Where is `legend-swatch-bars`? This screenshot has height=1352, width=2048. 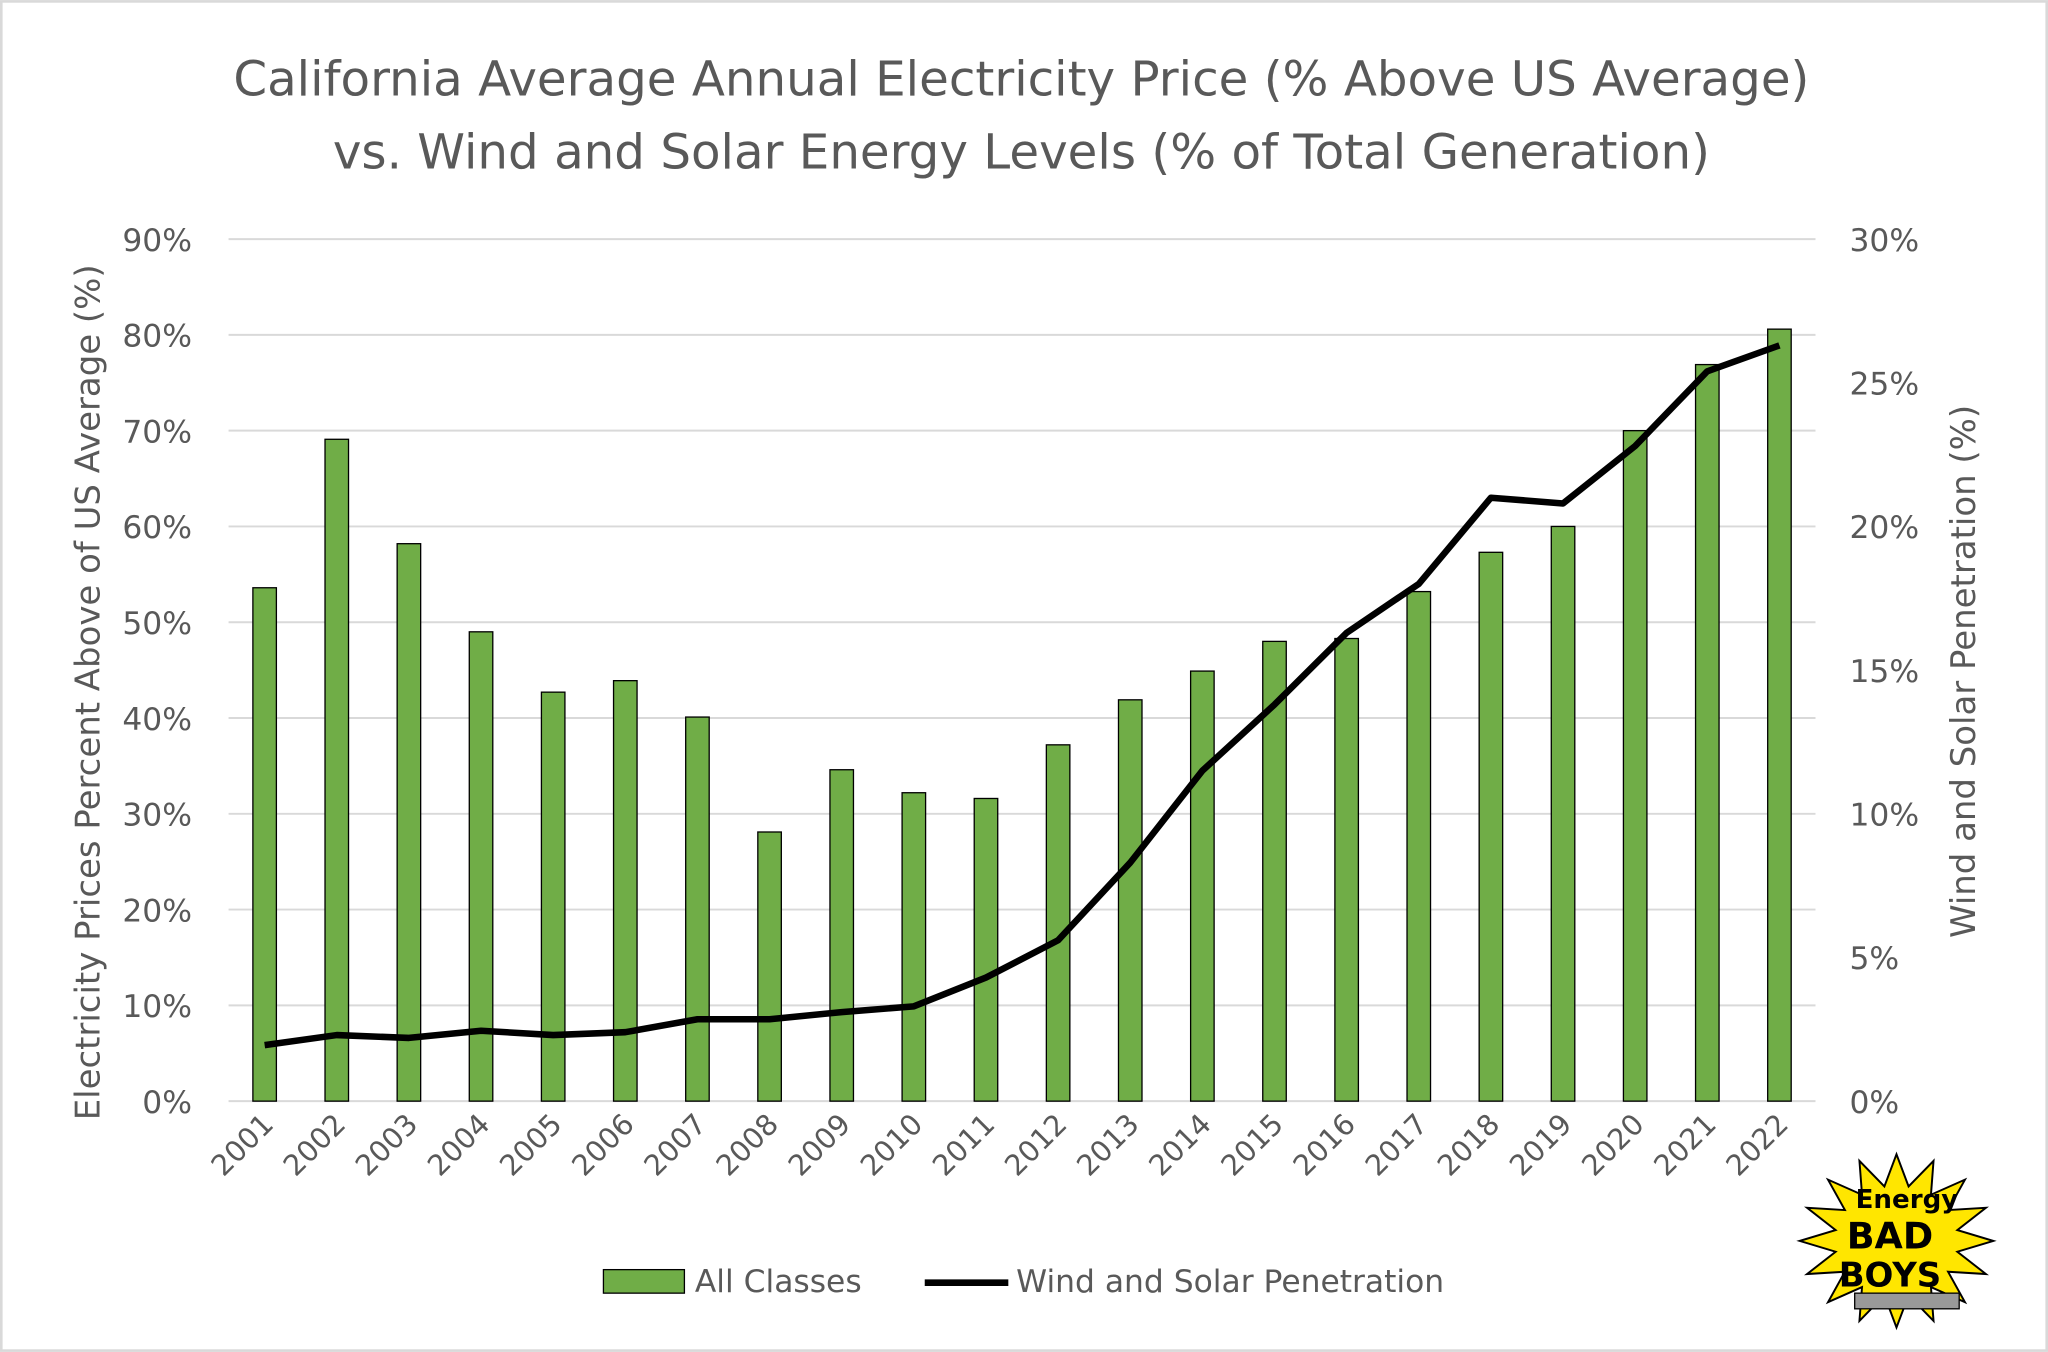 legend-swatch-bars is located at coordinates (644, 1281).